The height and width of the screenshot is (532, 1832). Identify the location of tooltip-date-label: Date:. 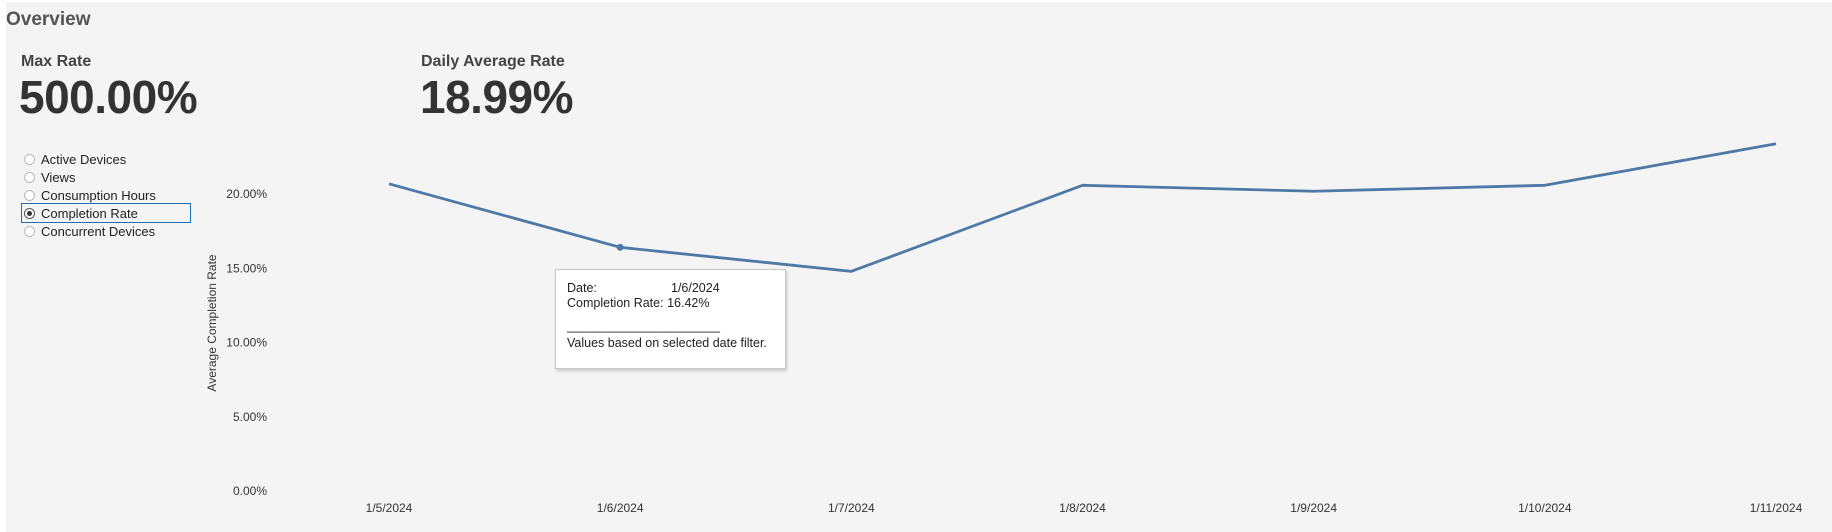
(582, 288).